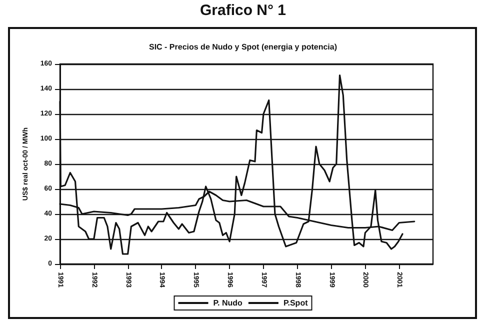 This screenshot has height=322, width=486. Describe the element at coordinates (243, 10) in the screenshot. I see `chart-title: Grafico N° 1` at that location.